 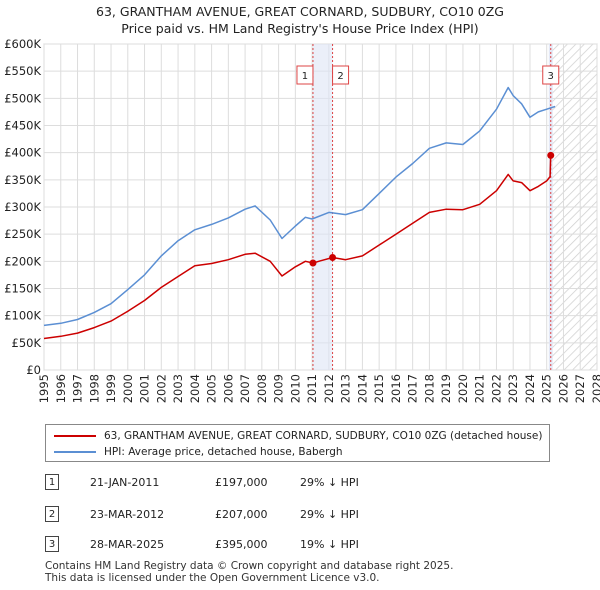 What do you see at coordinates (22, 153) in the screenshot?
I see `y-tick-label: £400K` at bounding box center [22, 153].